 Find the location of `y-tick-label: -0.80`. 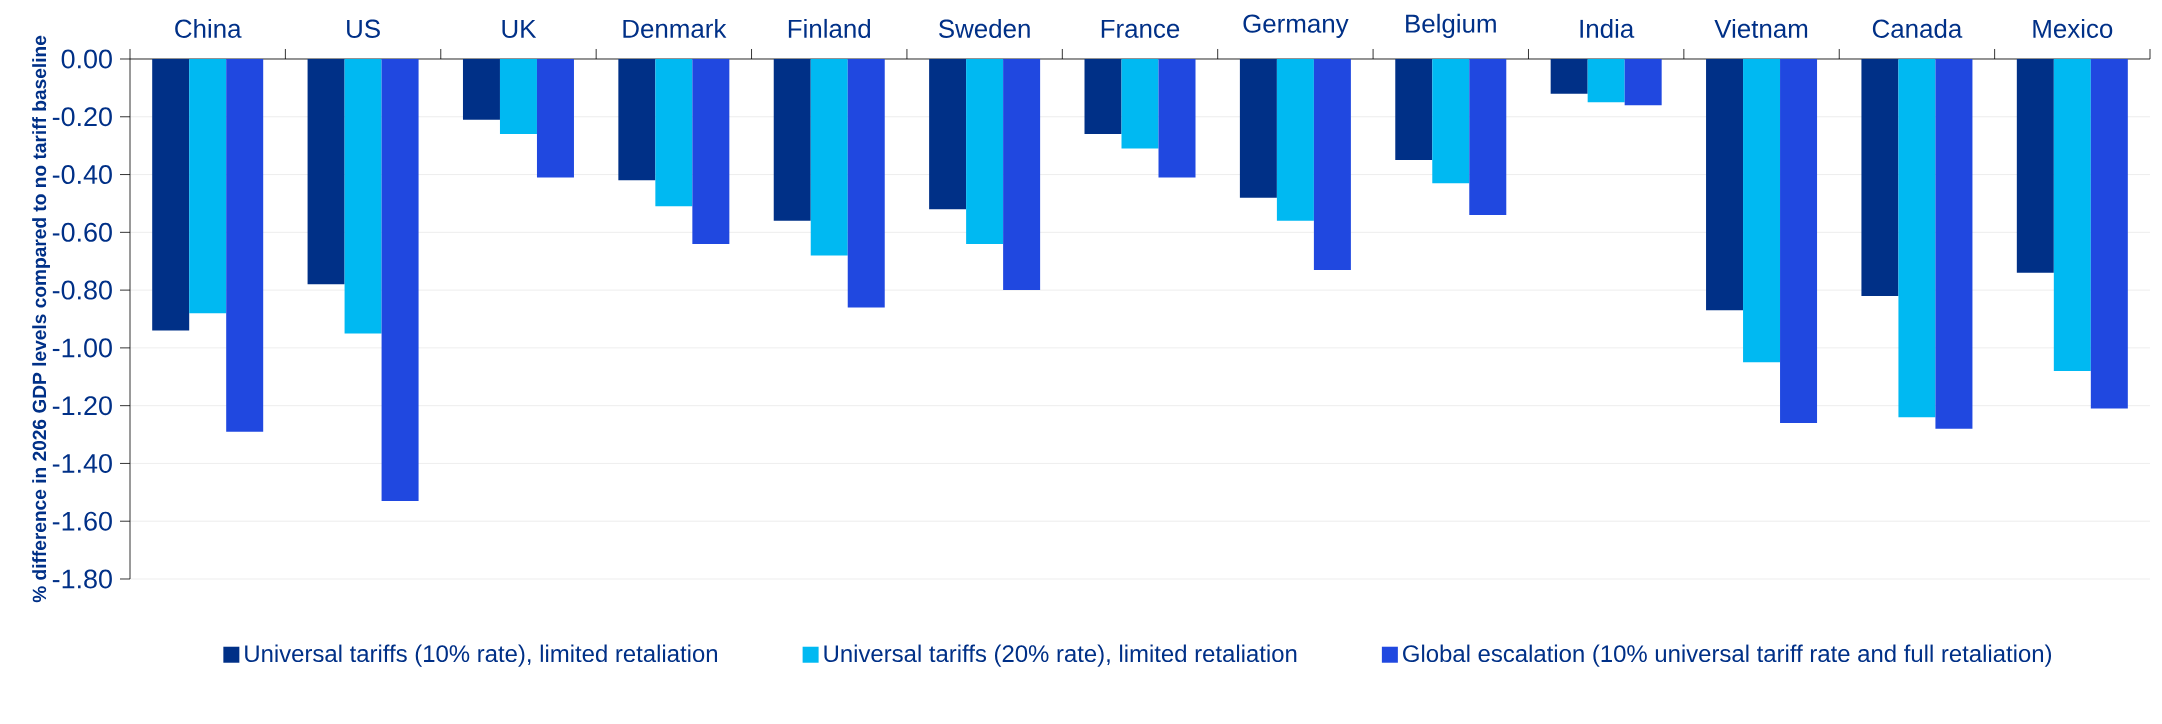

y-tick-label: -0.80 is located at coordinates (82, 290).